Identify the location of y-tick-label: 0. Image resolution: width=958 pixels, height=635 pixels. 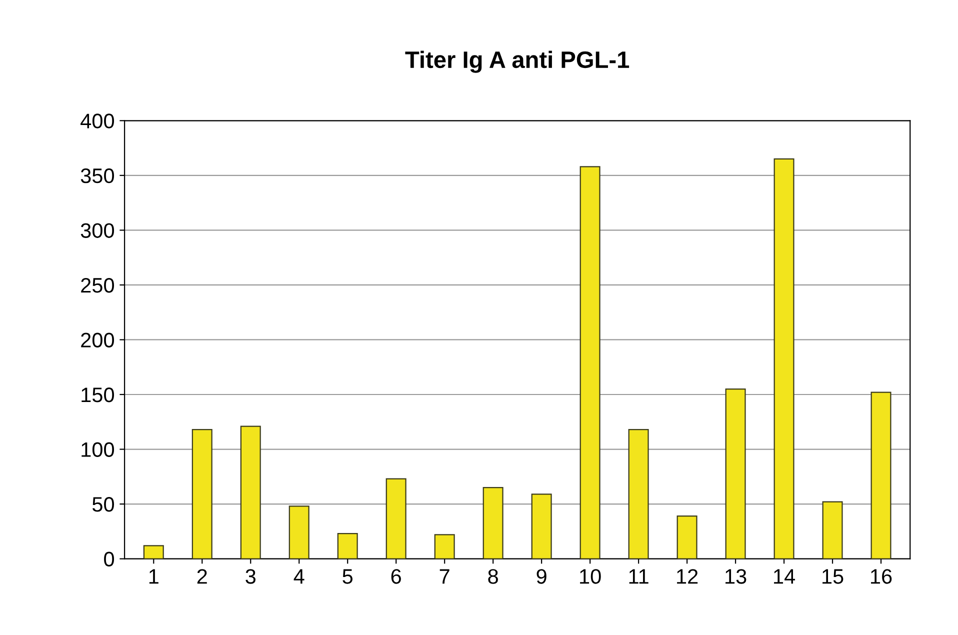
(109, 559).